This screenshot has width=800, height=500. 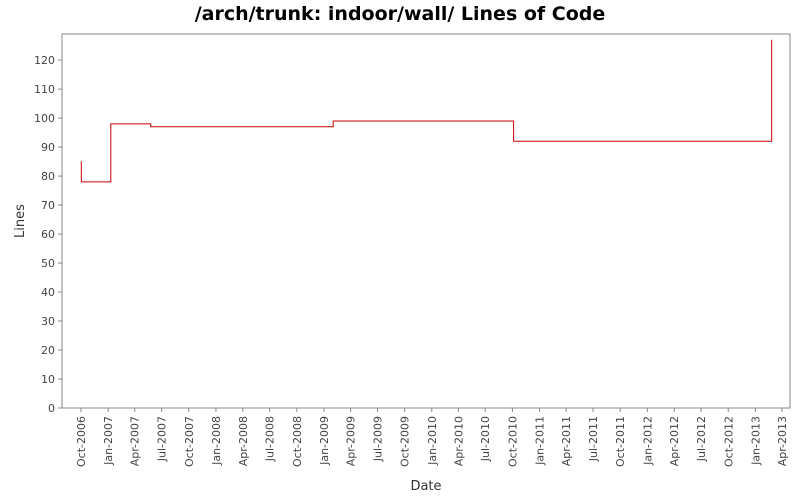 I want to click on x-tick-label: Apr-2011, so click(x=566, y=441).